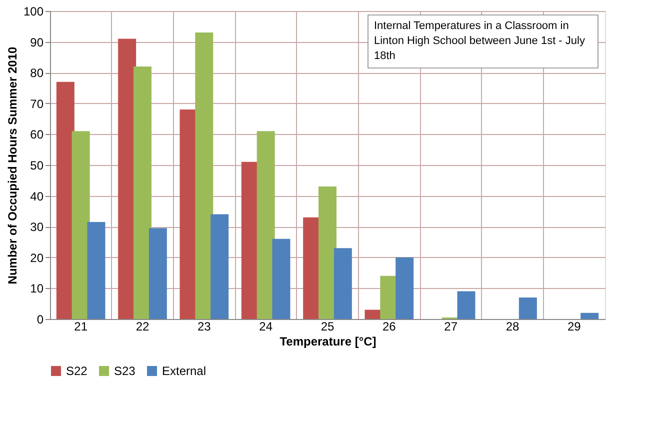  Describe the element at coordinates (37, 257) in the screenshot. I see `y-tick-label: 20` at that location.